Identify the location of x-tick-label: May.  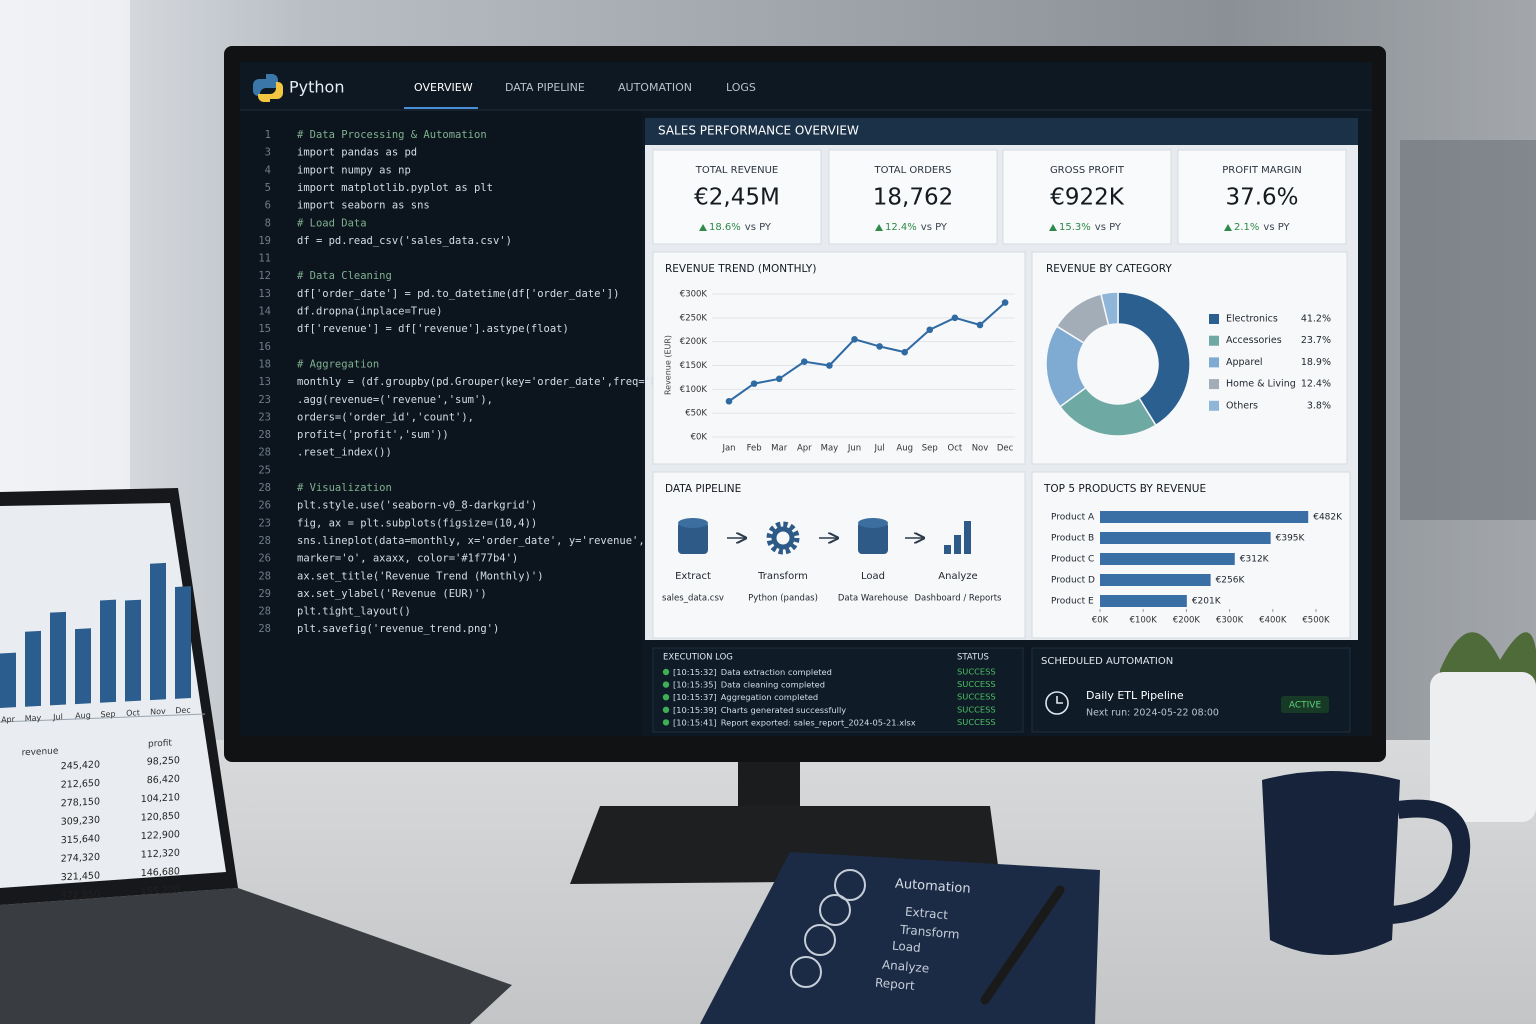
(33, 718).